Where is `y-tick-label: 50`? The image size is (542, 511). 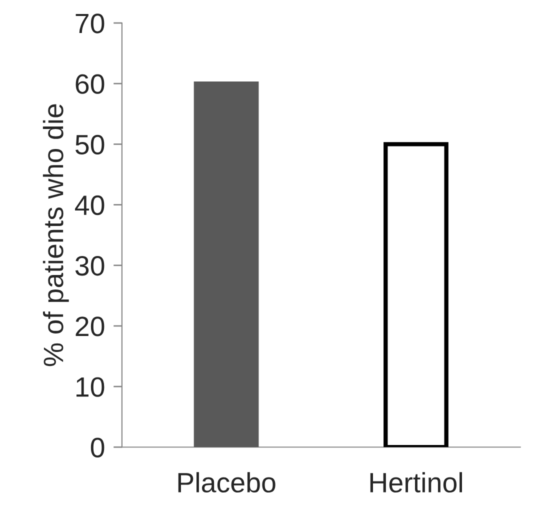
y-tick-label: 50 is located at coordinates (90, 144).